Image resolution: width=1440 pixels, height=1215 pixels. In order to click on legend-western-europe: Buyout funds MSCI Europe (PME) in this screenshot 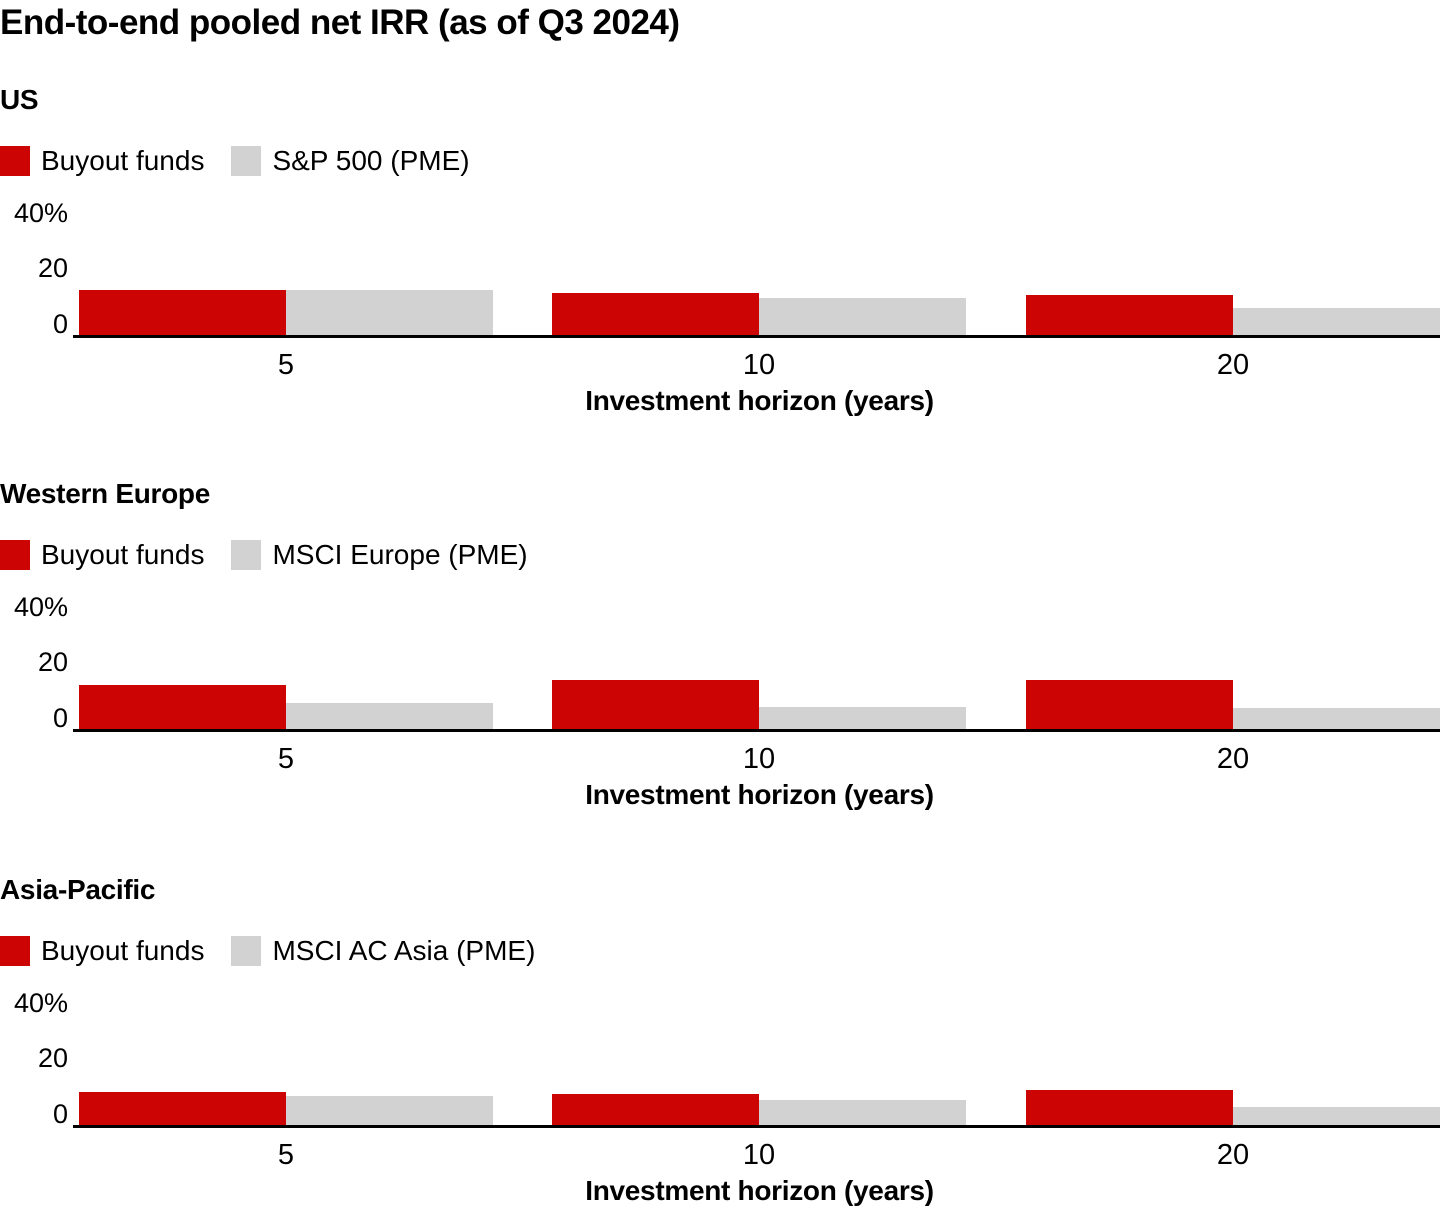, I will do `click(277, 555)`.